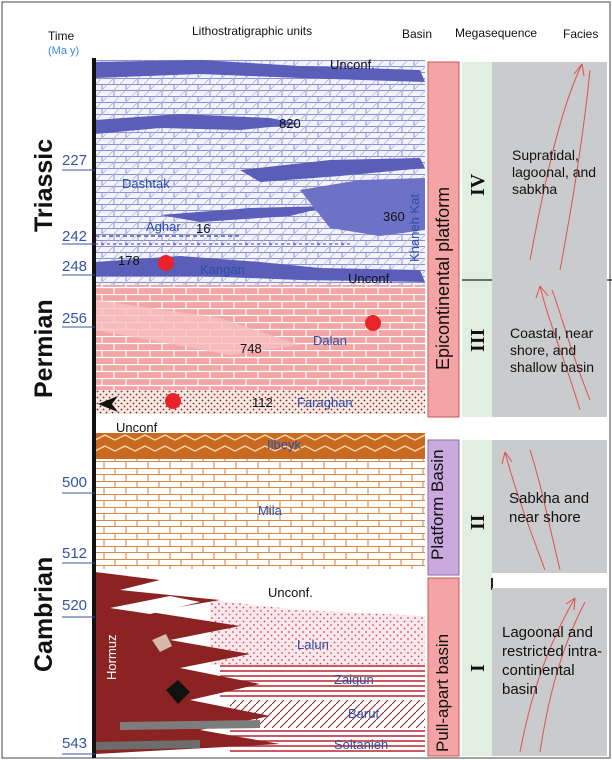 The width and height of the screenshot is (612, 760). Describe the element at coordinates (146, 183) in the screenshot. I see `unit-dashtak: Dashtak` at that location.